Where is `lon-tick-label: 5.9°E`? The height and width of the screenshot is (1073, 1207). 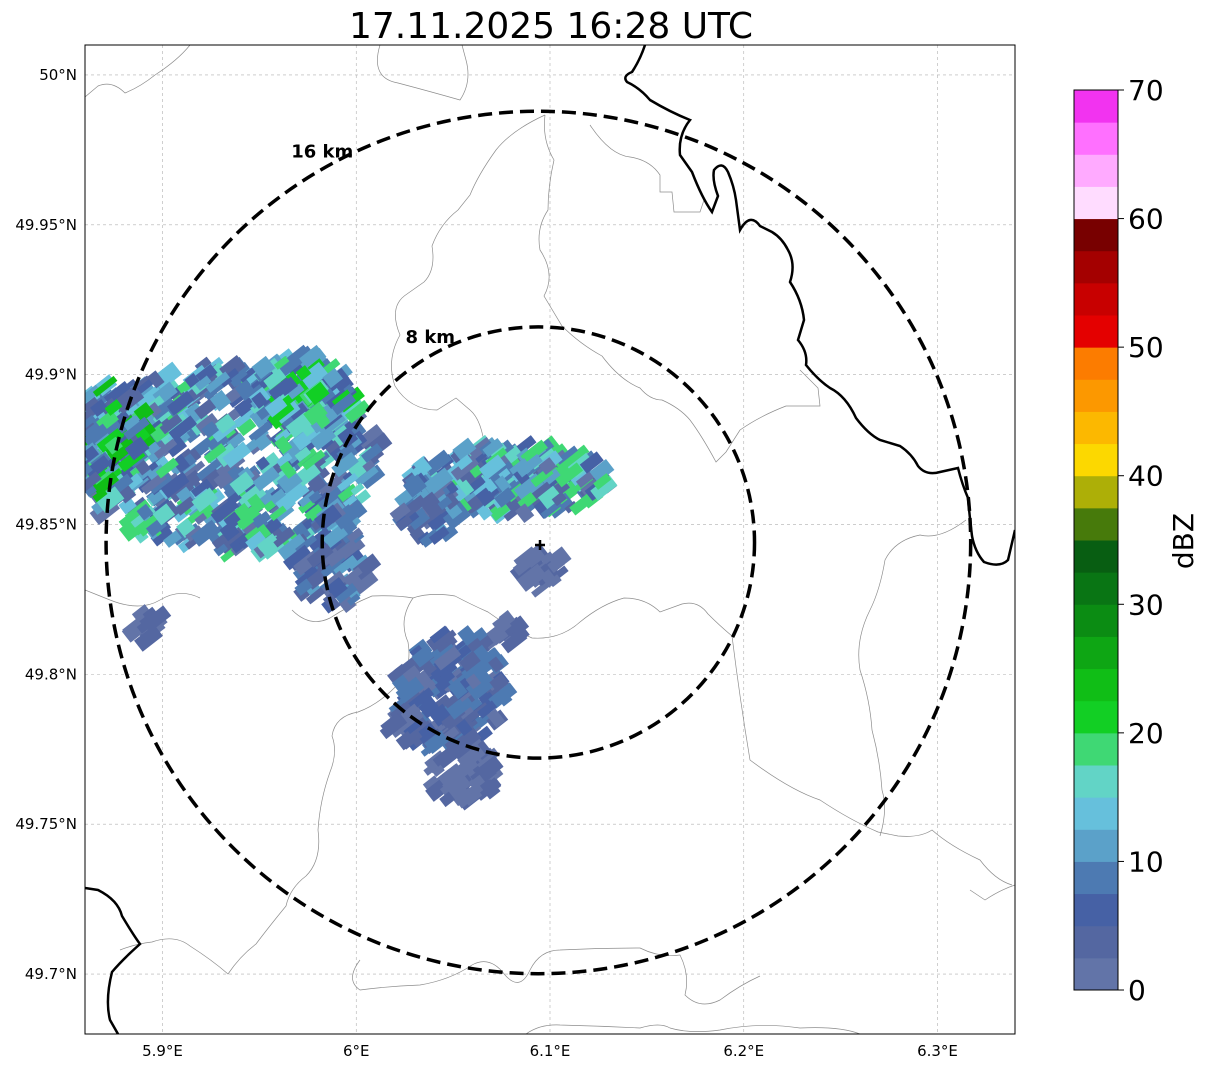 lon-tick-label: 5.9°E is located at coordinates (162, 1051).